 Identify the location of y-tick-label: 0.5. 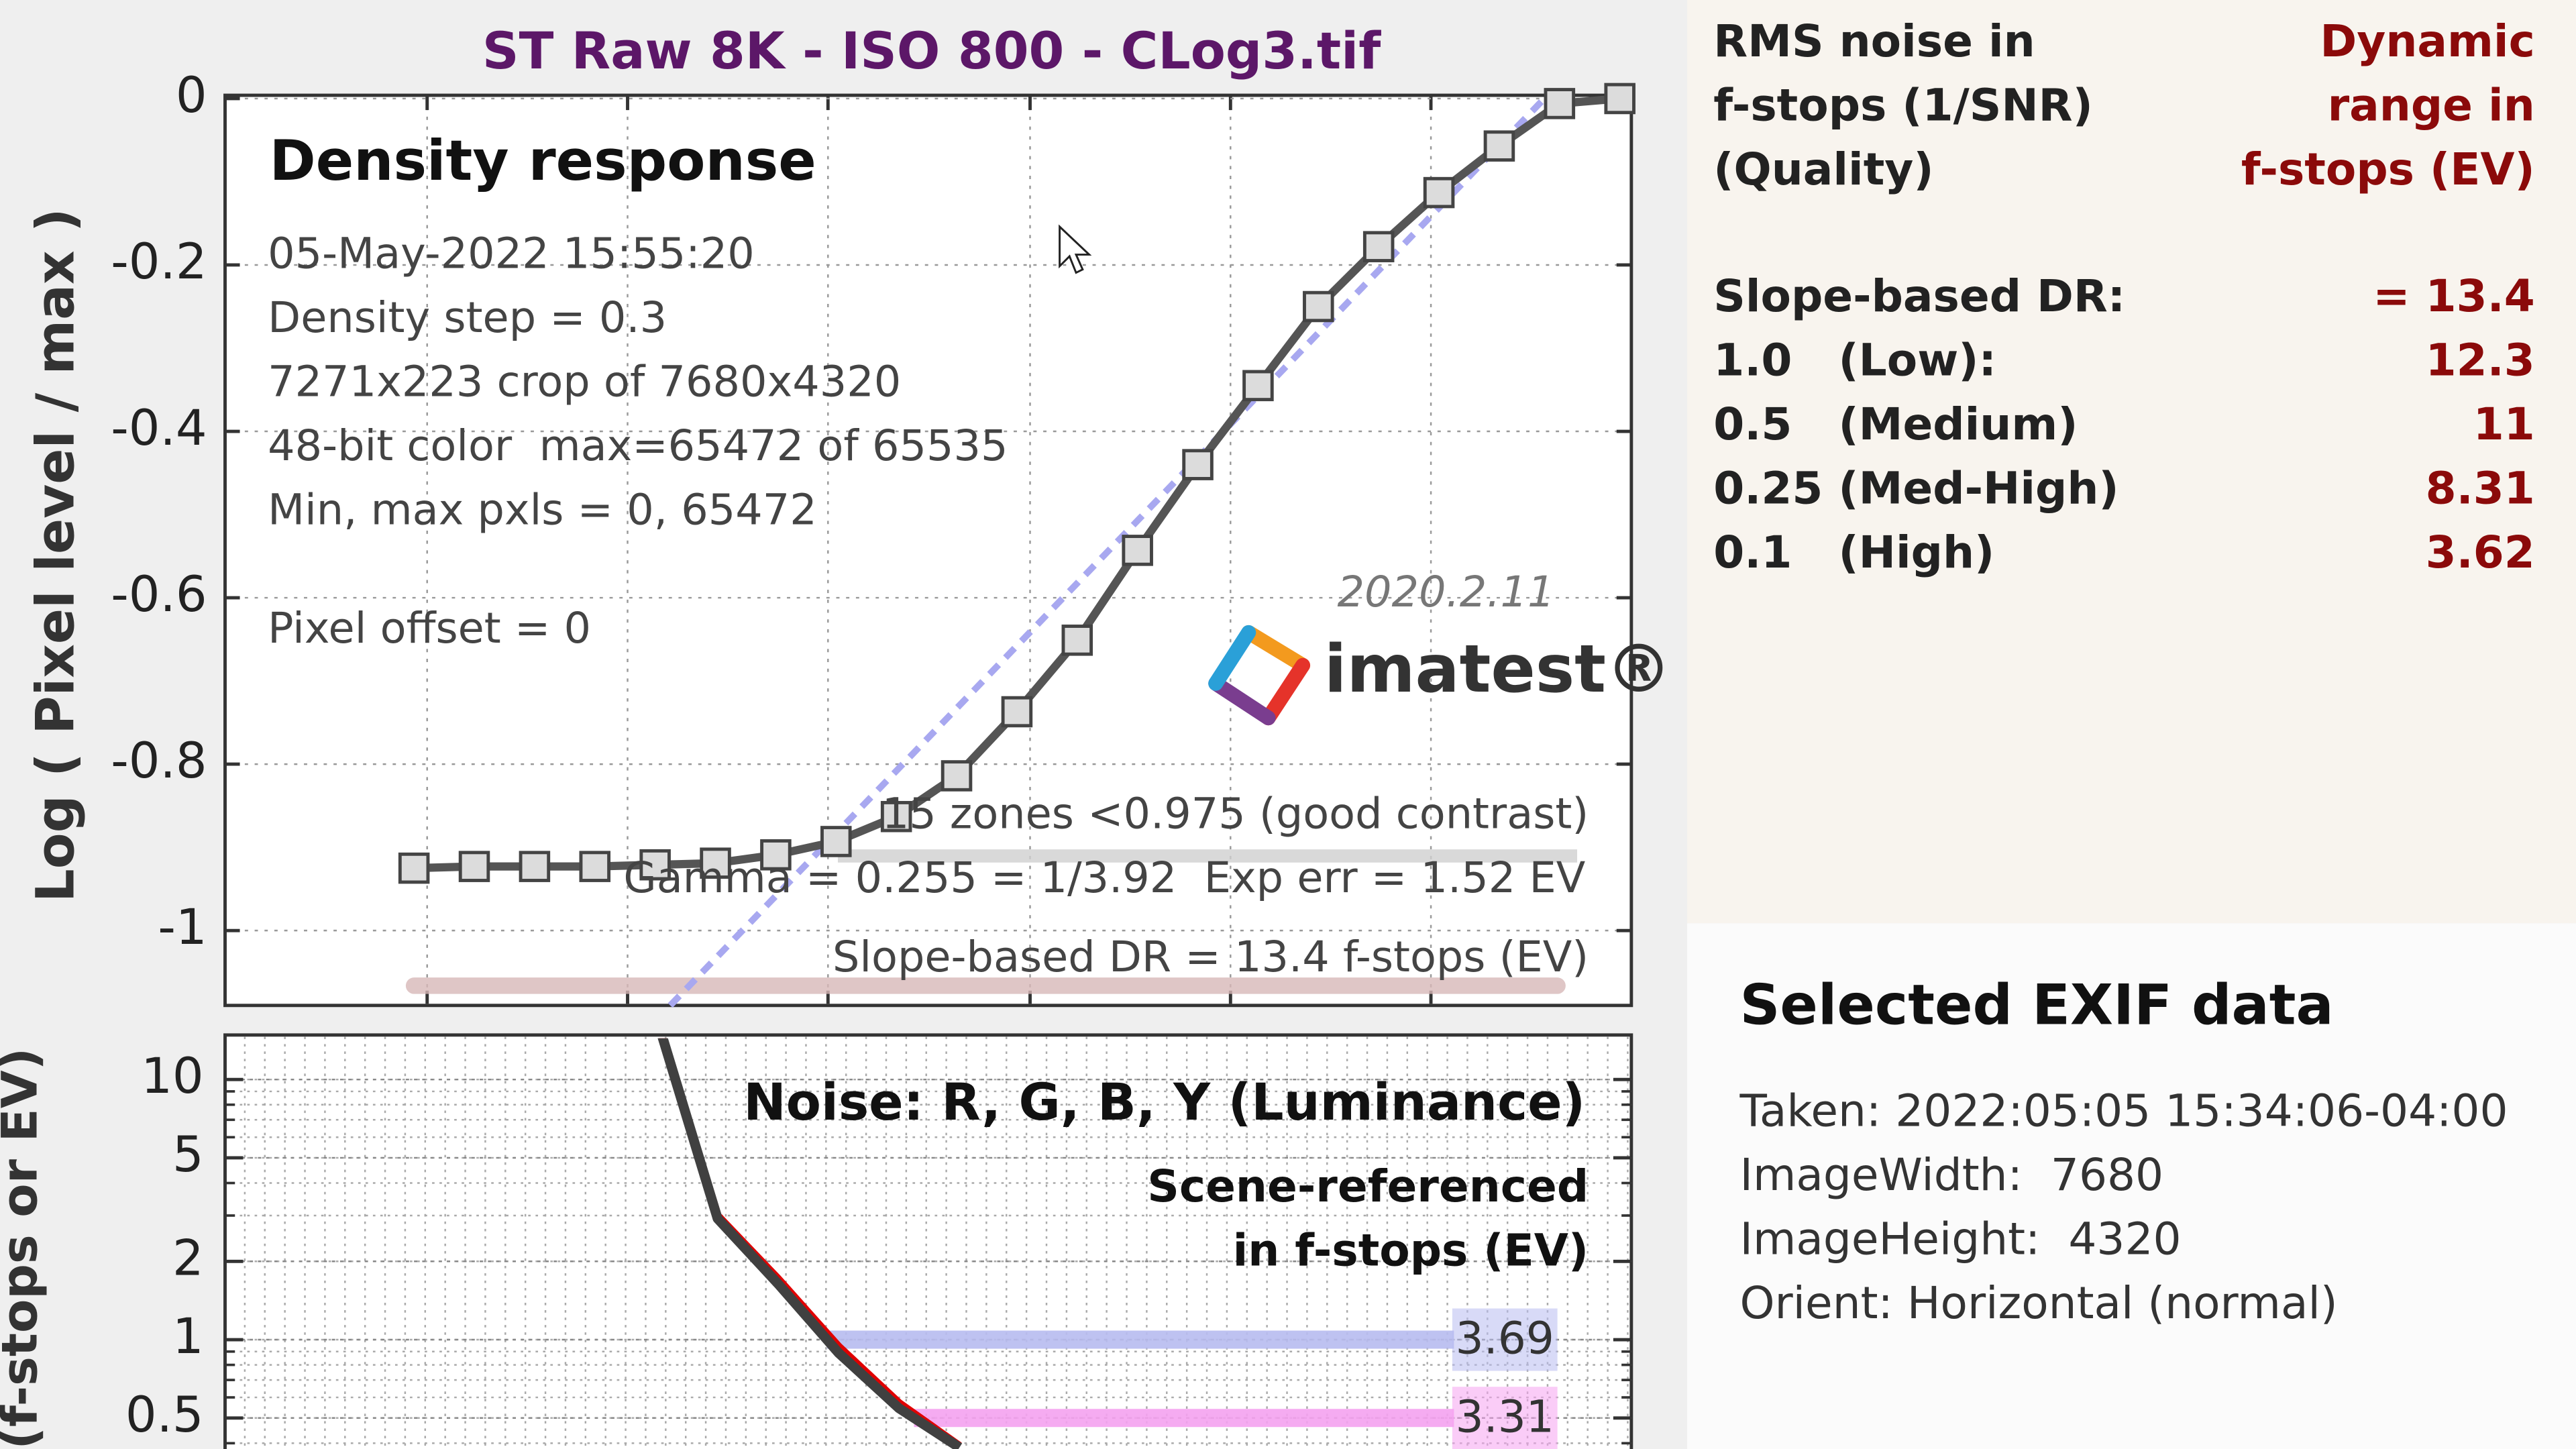
(164, 1415).